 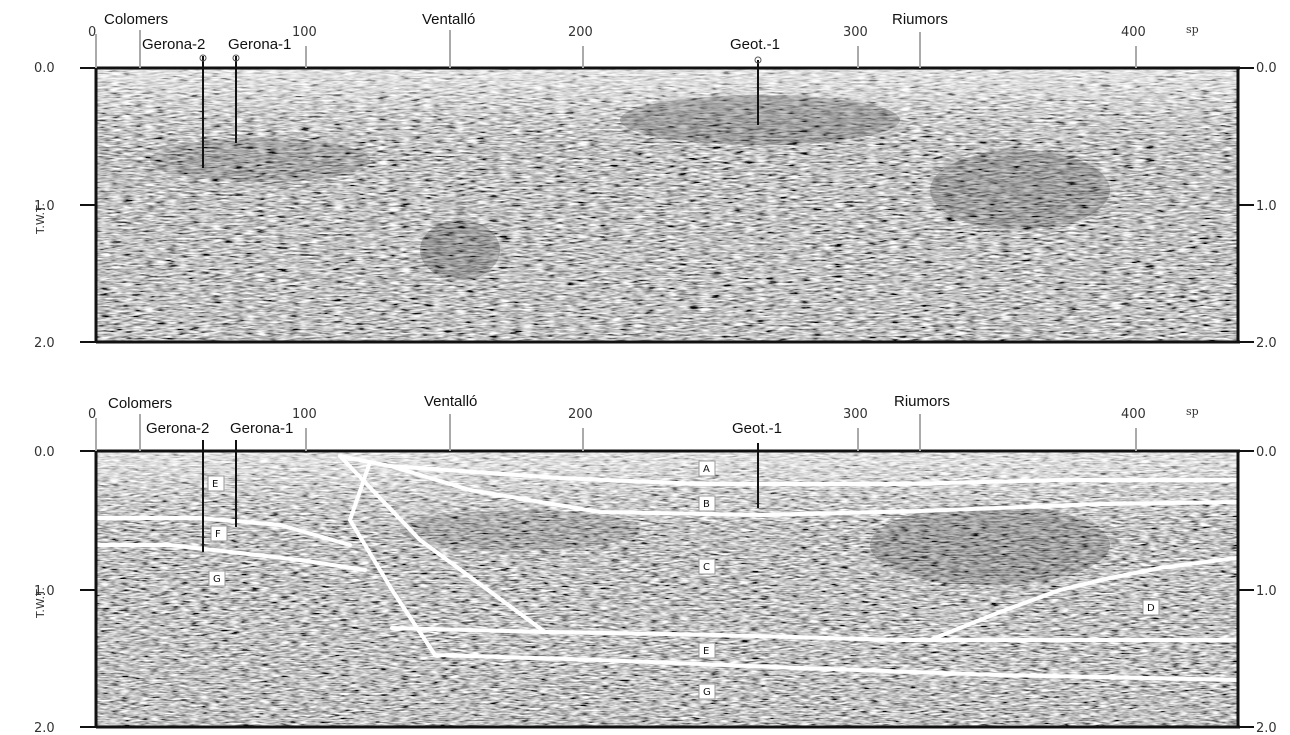 What do you see at coordinates (392, 558) in the screenshot?
I see `fault-secondary` at bounding box center [392, 558].